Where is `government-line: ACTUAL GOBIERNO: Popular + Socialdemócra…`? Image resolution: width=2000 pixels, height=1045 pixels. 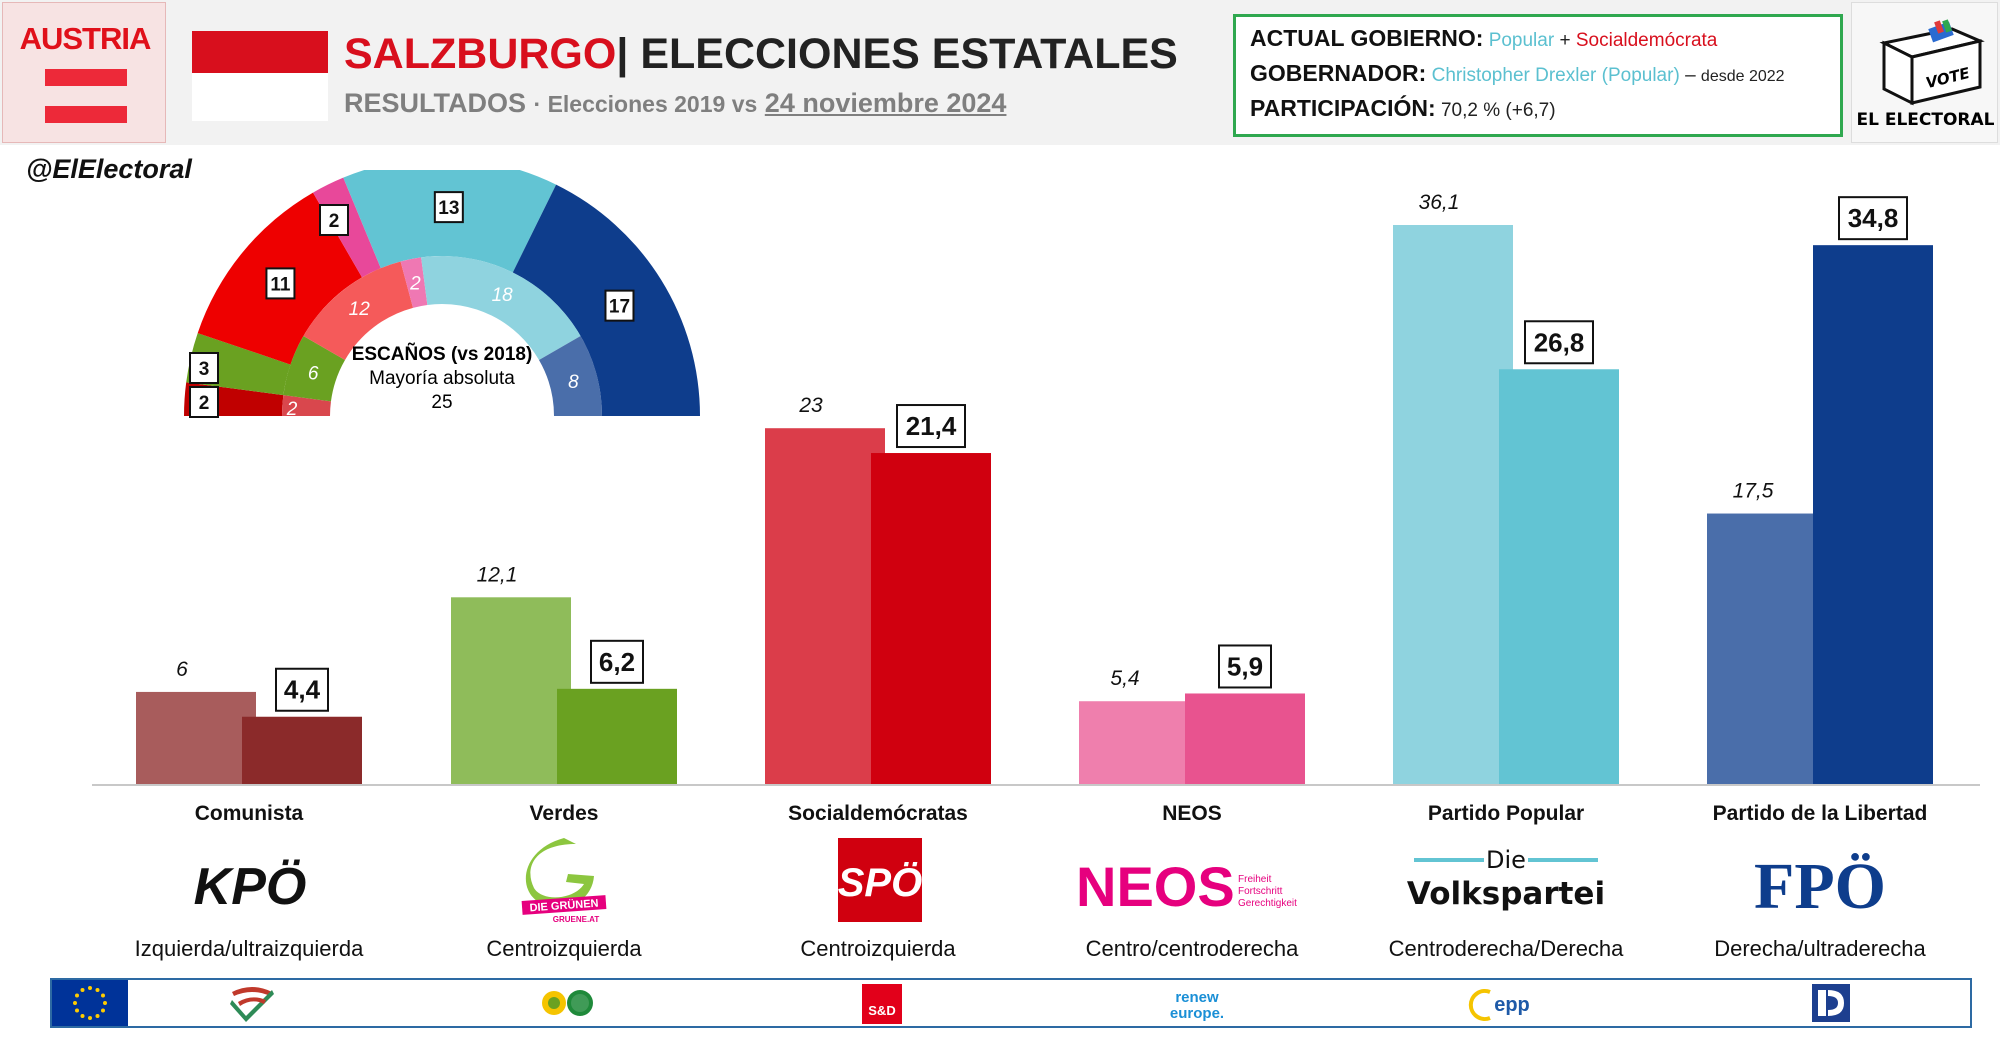
government-line: ACTUAL GOBIERNO: Popular + Socialdemócra… is located at coordinates (1483, 38).